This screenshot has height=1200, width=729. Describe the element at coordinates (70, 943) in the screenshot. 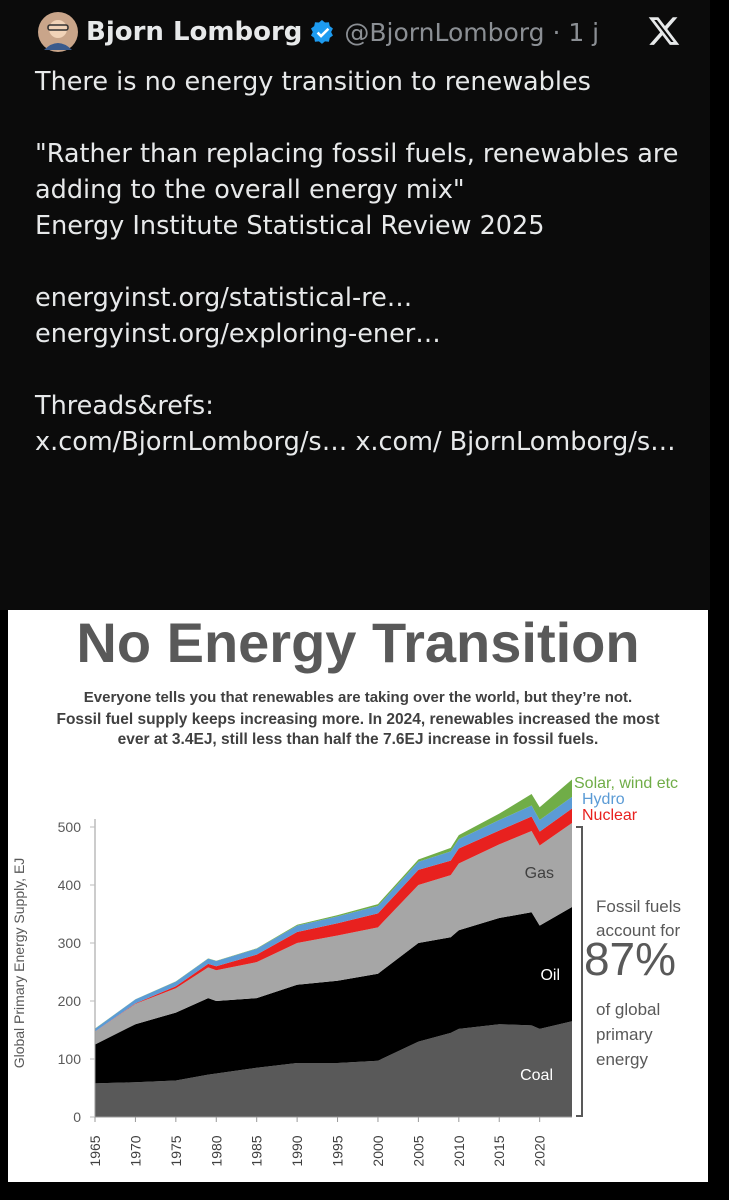

I see `y-tick-label: 300` at that location.